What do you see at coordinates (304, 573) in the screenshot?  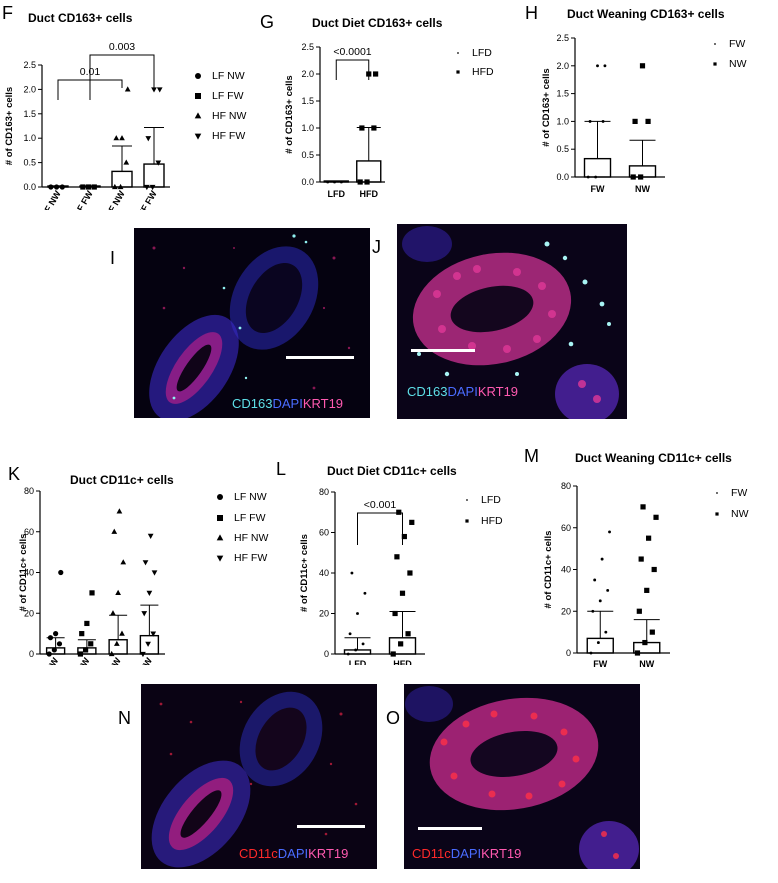 I see `y-axis-label: # of CD11c+ cells` at bounding box center [304, 573].